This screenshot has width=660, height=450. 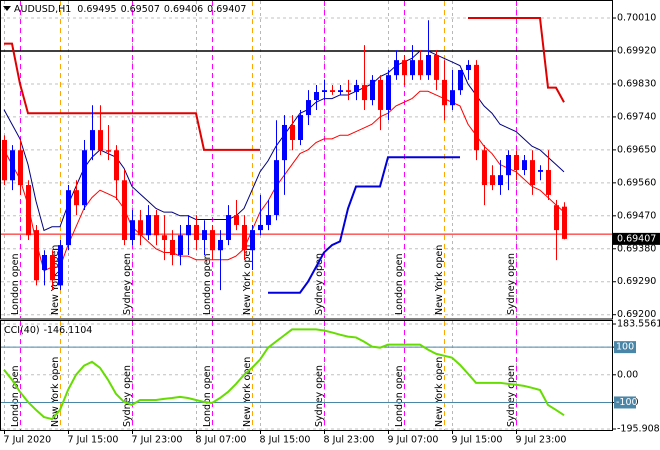 What do you see at coordinates (68, 330) in the screenshot?
I see `cci-value: -146.1104` at bounding box center [68, 330].